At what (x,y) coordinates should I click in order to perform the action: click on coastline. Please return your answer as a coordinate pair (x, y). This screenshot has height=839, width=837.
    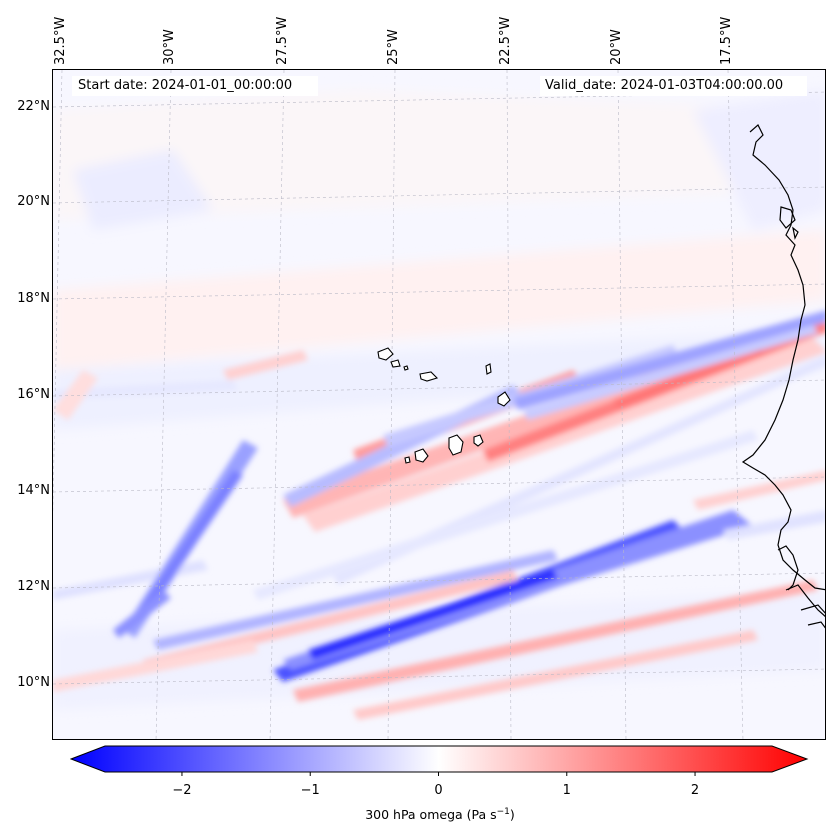
    Looking at the image, I should click on (783, 376).